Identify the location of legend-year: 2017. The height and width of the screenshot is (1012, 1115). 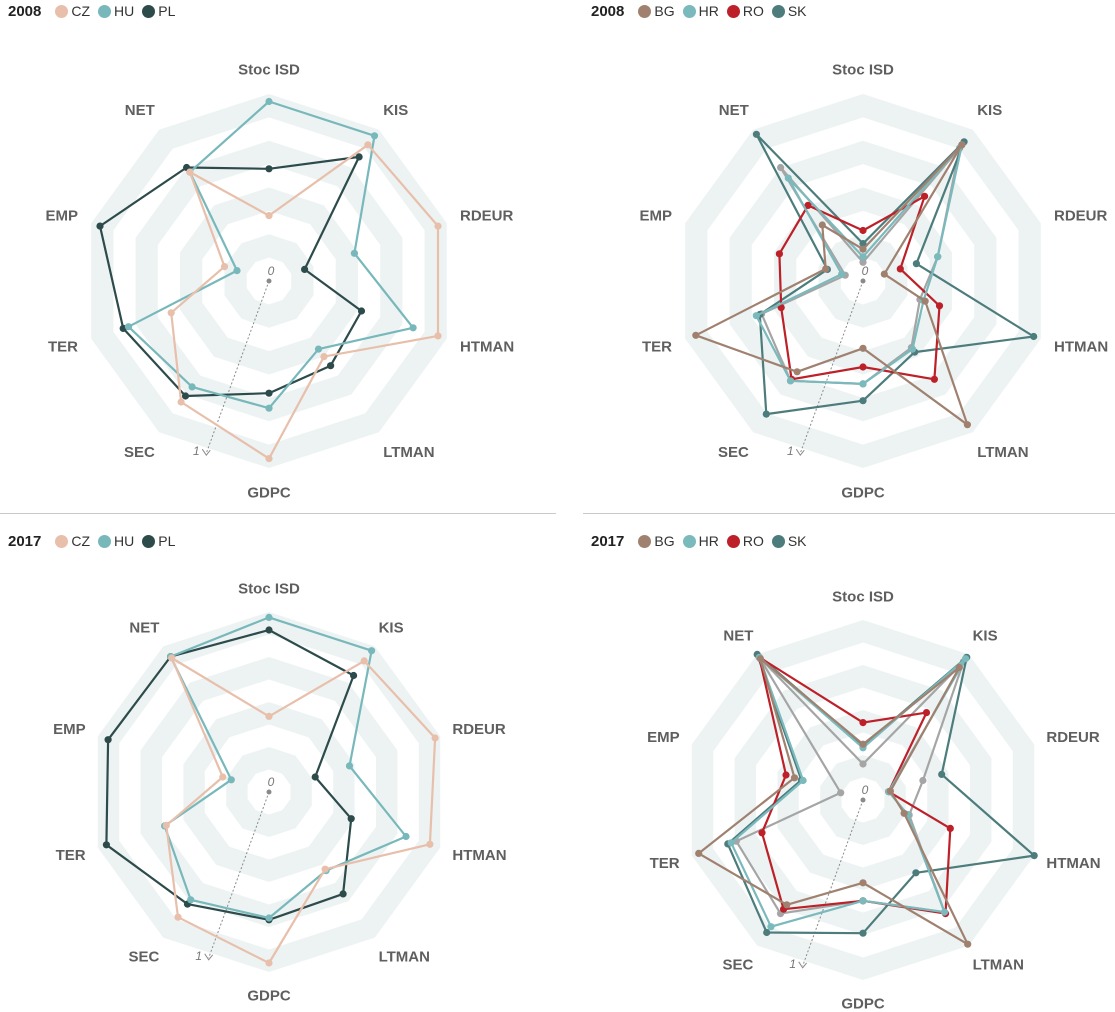
(608, 541).